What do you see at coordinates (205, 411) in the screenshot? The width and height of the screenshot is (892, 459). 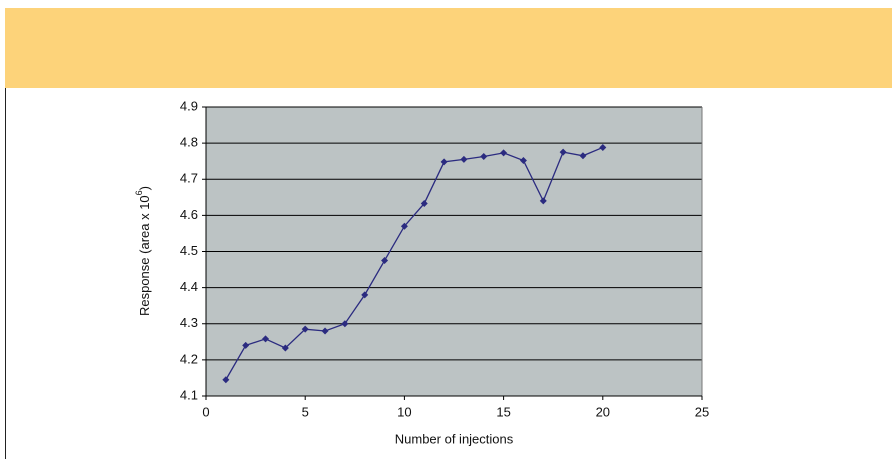 I see `x-tick-label: 0` at bounding box center [205, 411].